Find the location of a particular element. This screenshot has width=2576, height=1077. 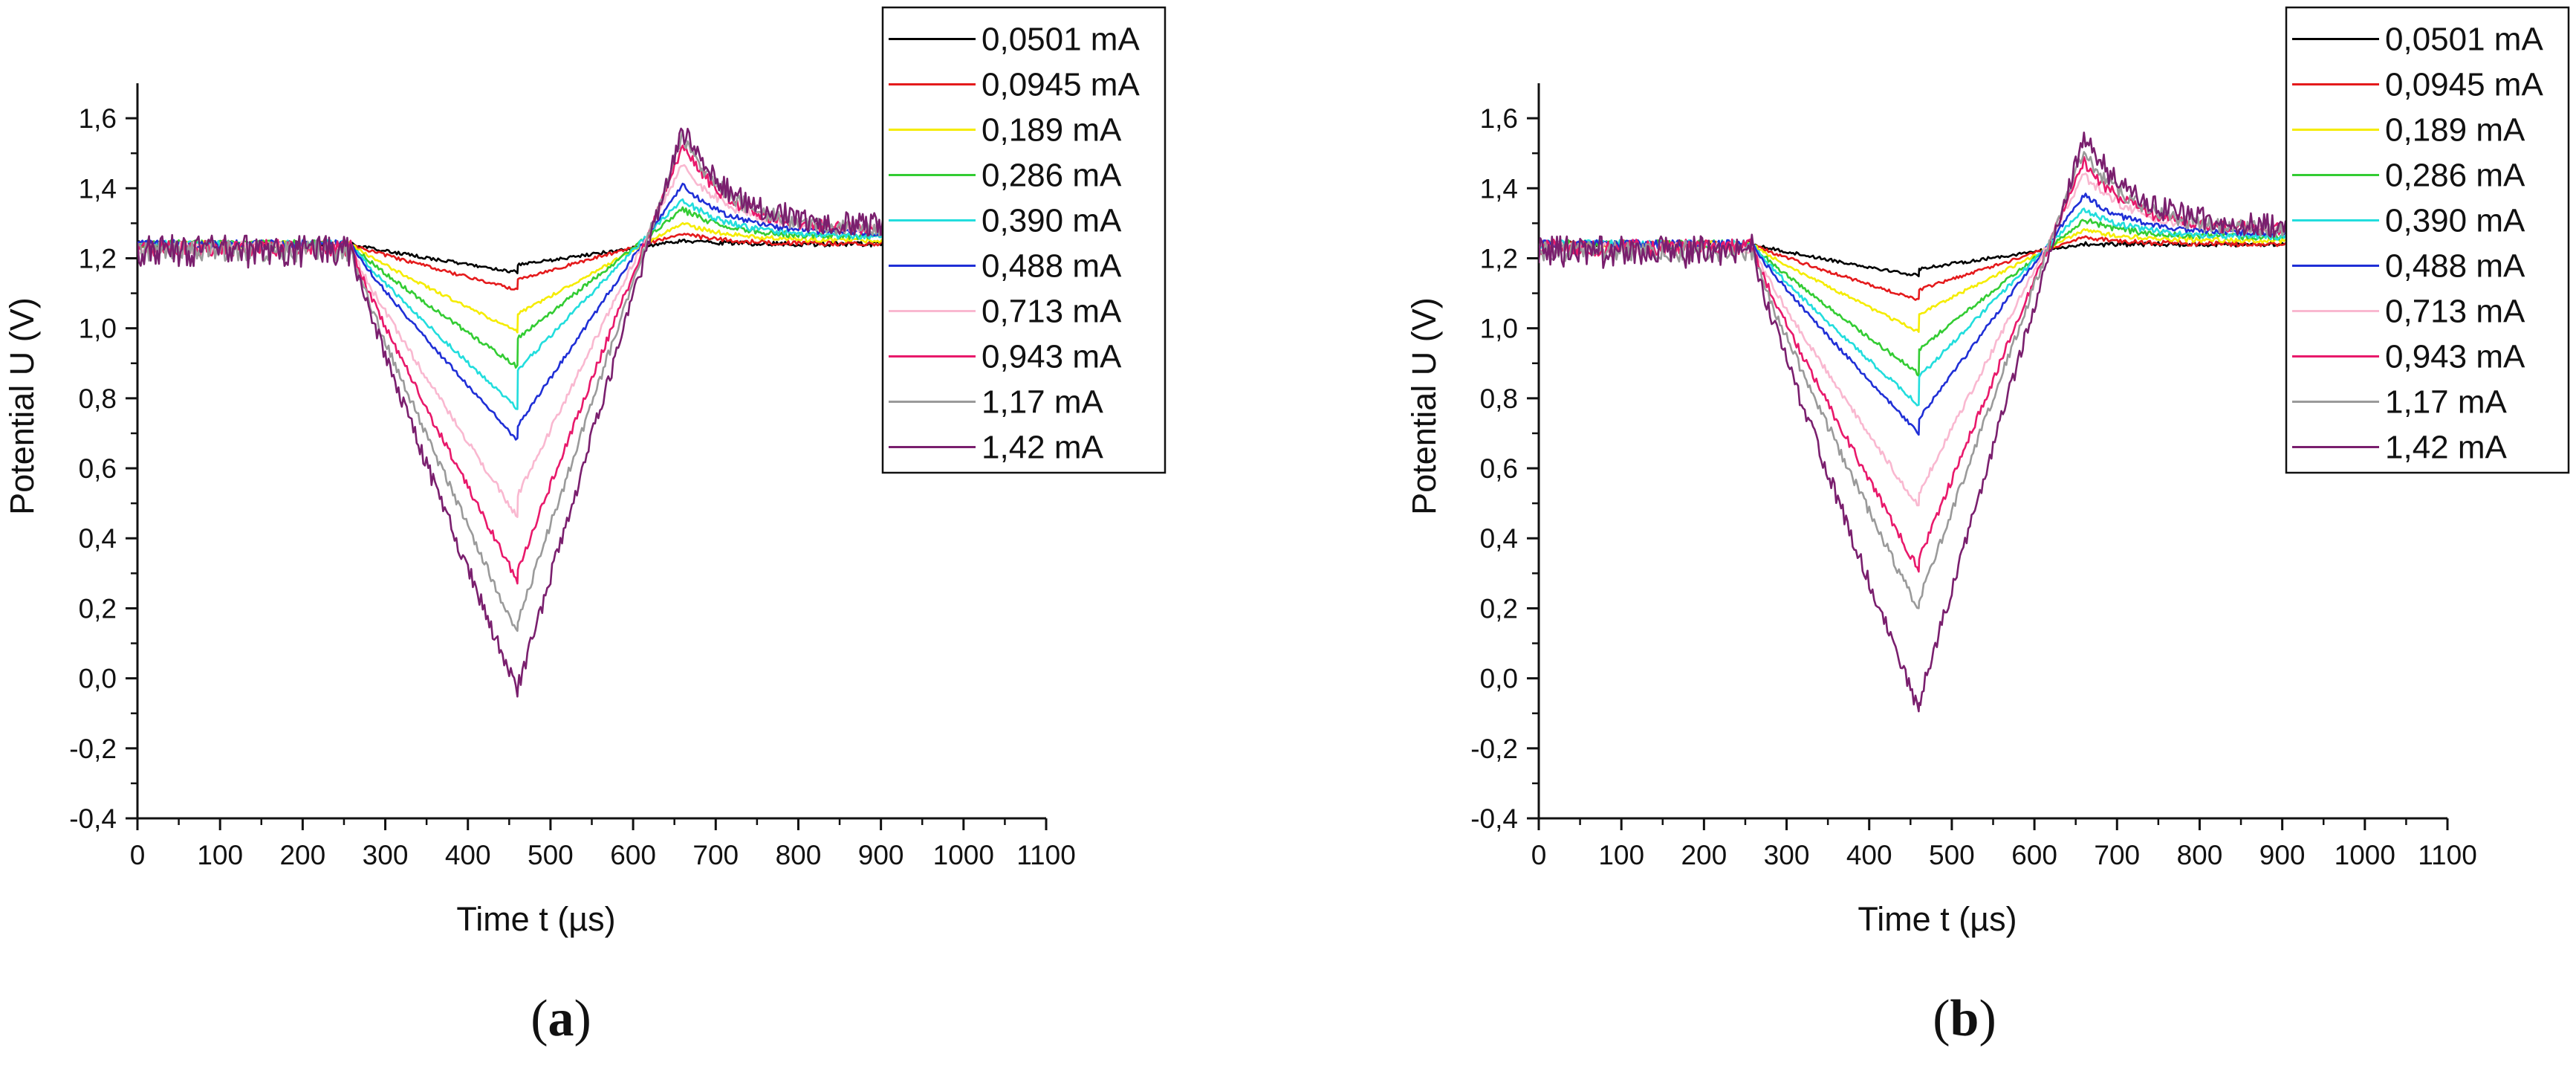

panel-label: (a) is located at coordinates (561, 1018).